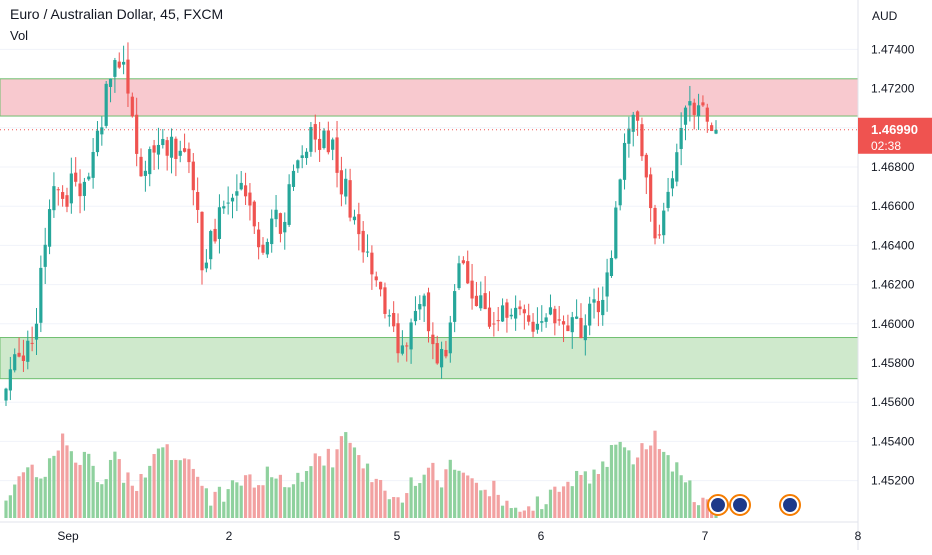 This screenshot has width=932, height=555. I want to click on y-tick-label: 1.46000, so click(893, 324).